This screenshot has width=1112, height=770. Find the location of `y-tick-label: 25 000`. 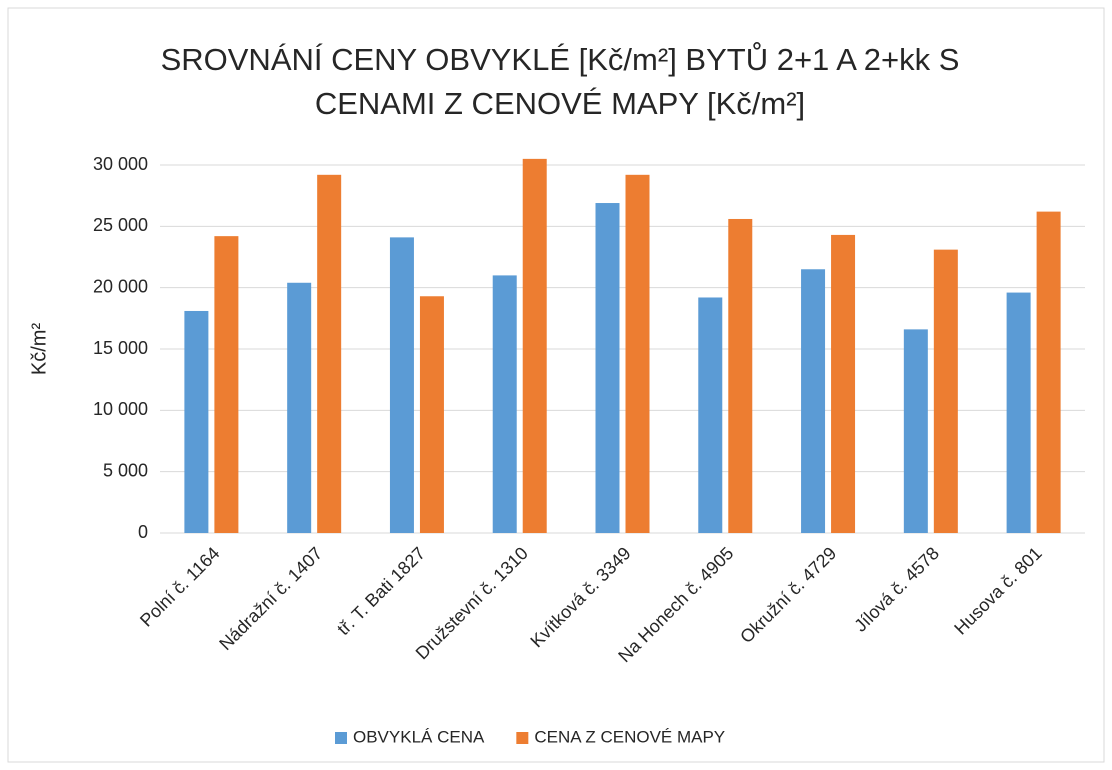

y-tick-label: 25 000 is located at coordinates (120, 225).